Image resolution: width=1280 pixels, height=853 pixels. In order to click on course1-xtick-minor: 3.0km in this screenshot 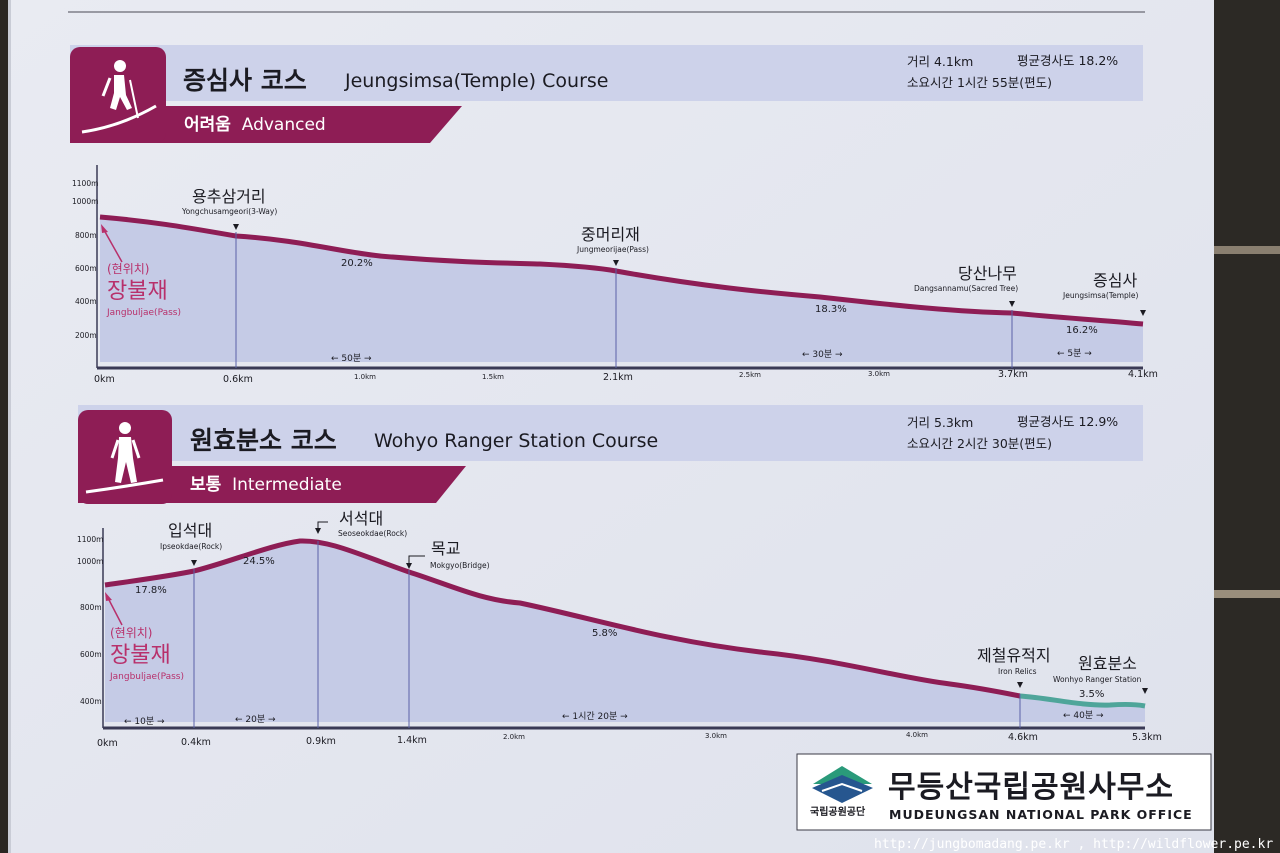, I will do `click(879, 374)`.